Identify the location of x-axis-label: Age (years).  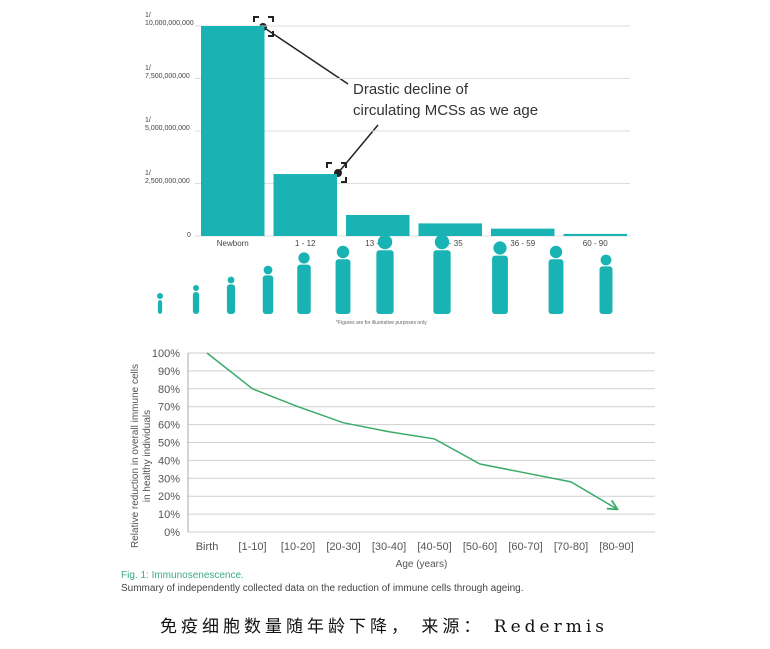
(422, 564).